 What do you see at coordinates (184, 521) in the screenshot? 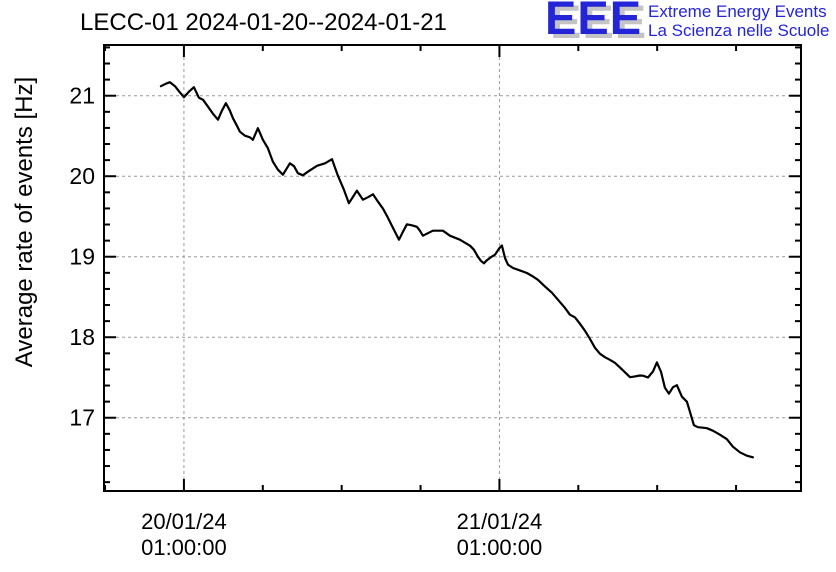
I see `x-tick-label: 20/01/24` at bounding box center [184, 521].